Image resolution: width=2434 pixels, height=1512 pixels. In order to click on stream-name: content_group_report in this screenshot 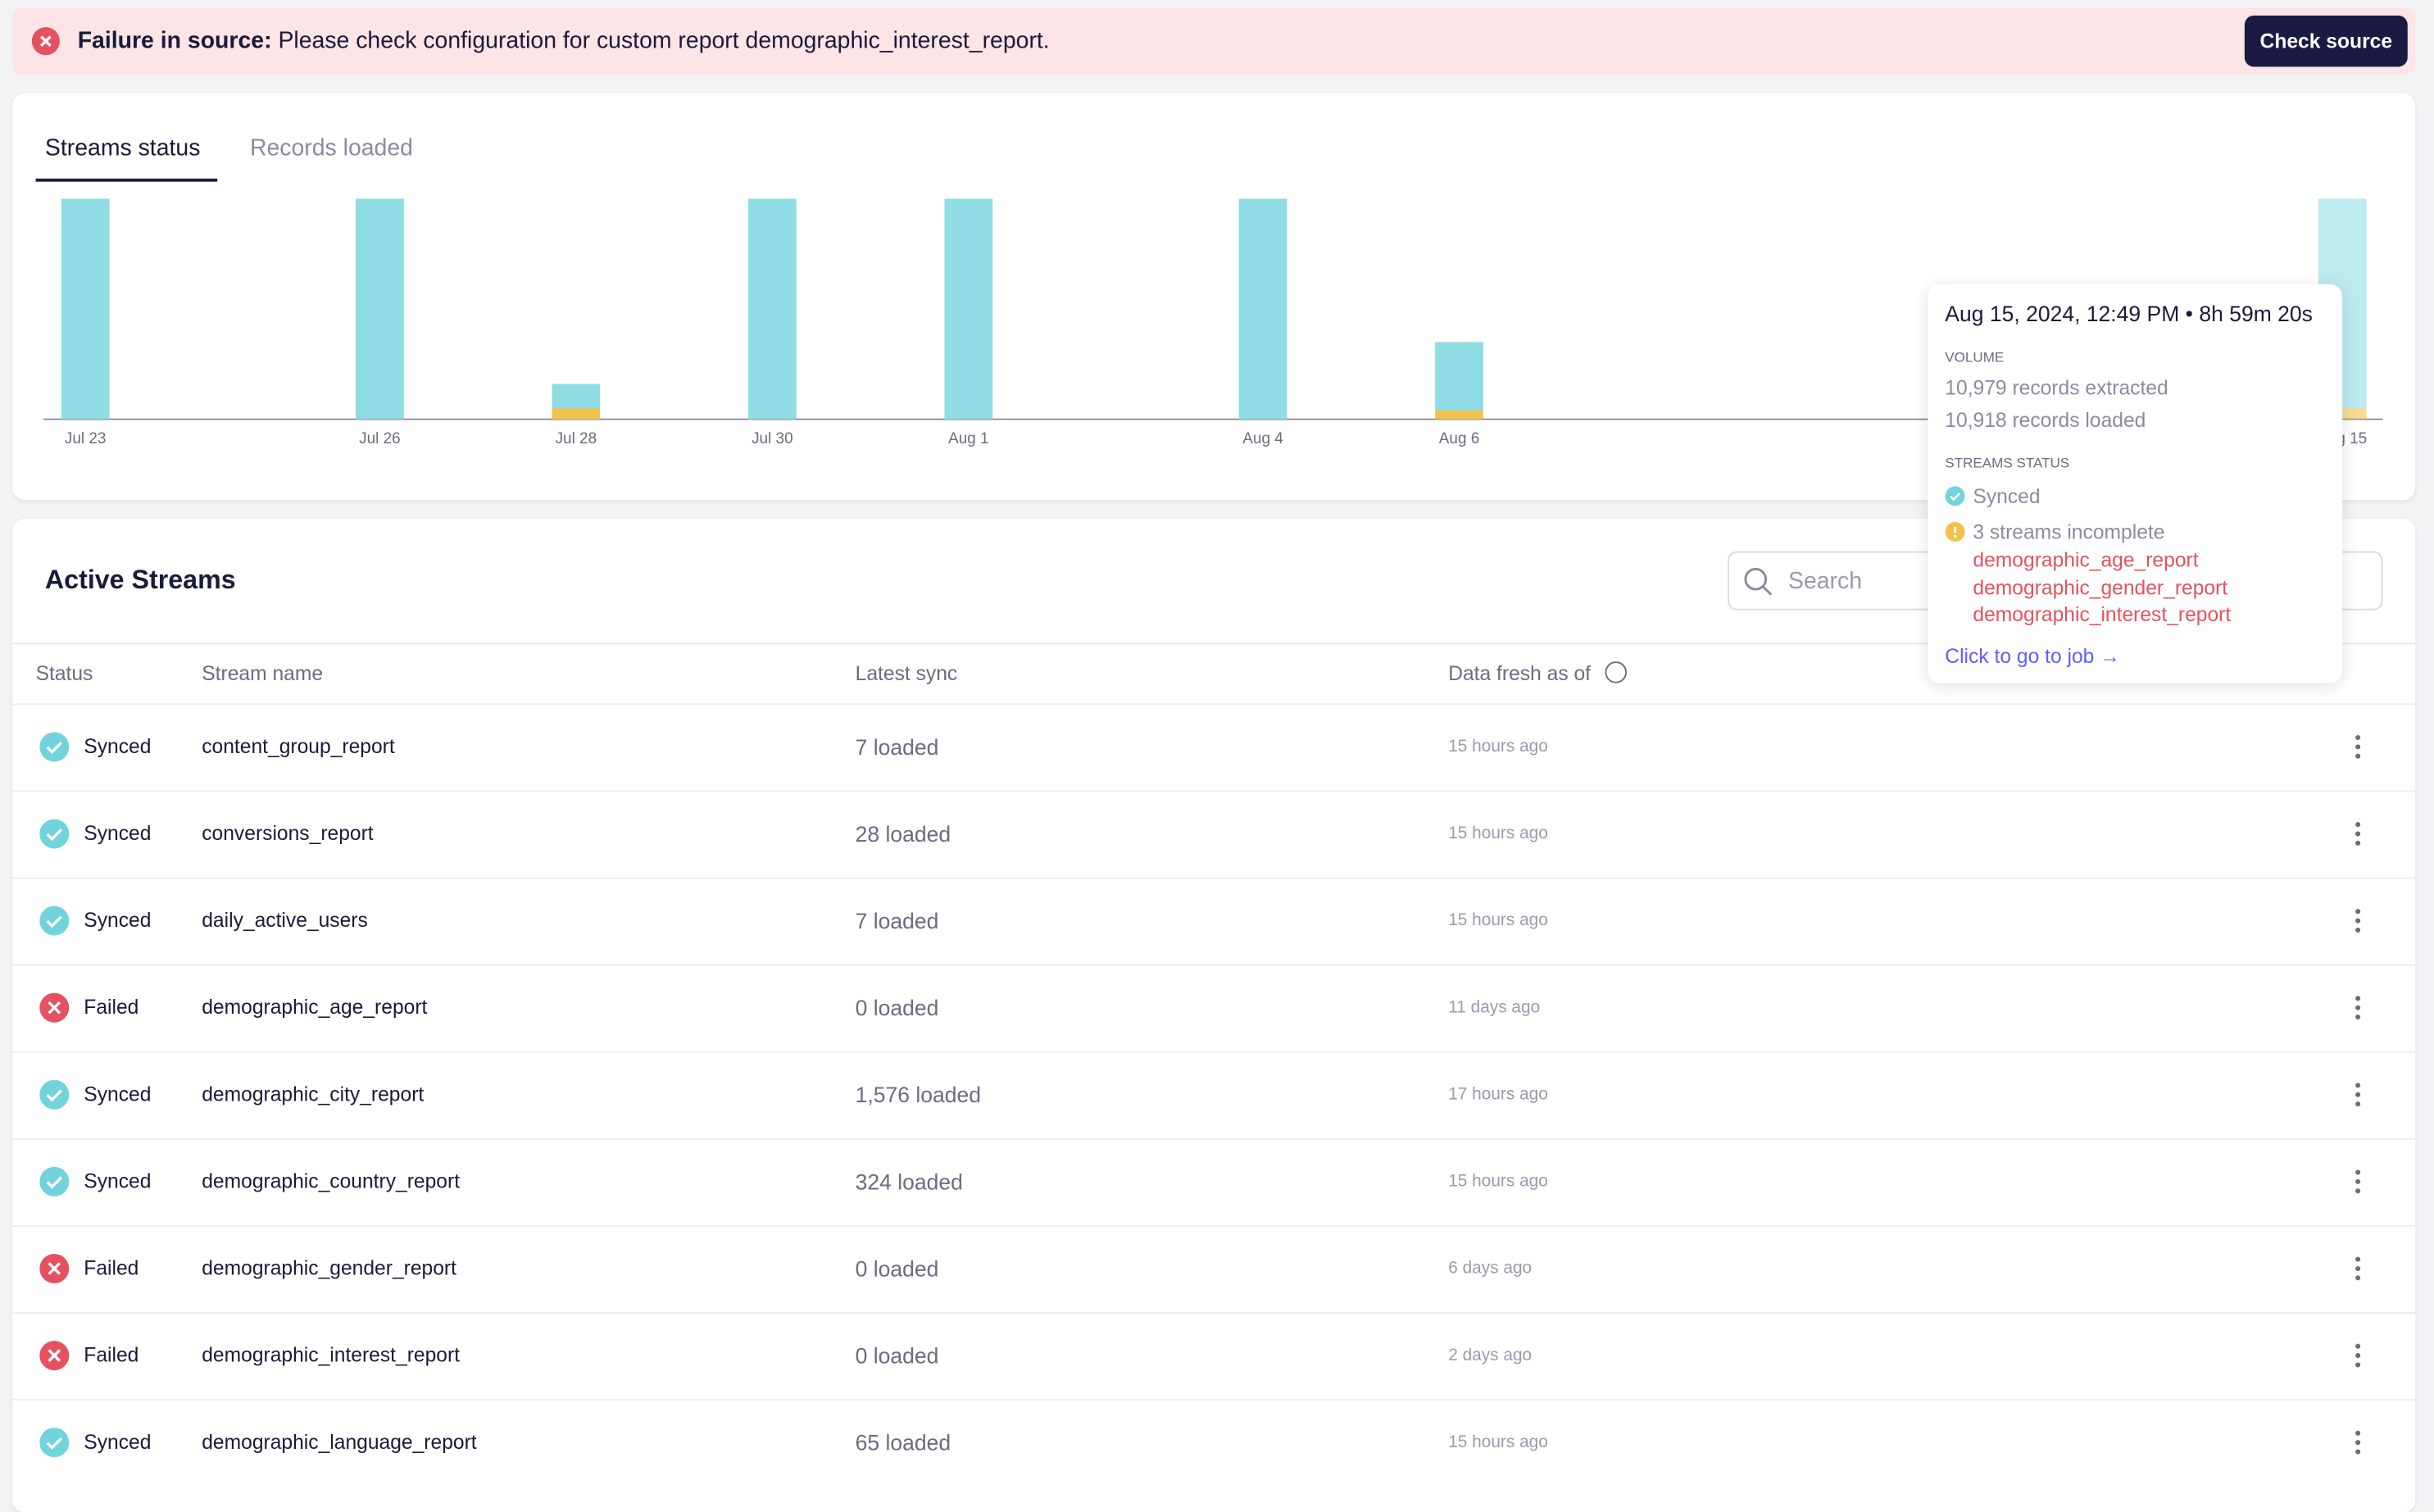, I will do `click(299, 746)`.